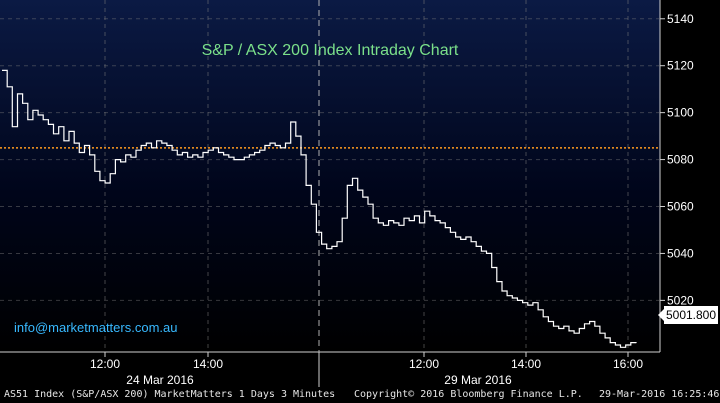 This screenshot has height=403, width=720. Describe the element at coordinates (628, 364) in the screenshot. I see `x-tick-label: 16:00` at that location.